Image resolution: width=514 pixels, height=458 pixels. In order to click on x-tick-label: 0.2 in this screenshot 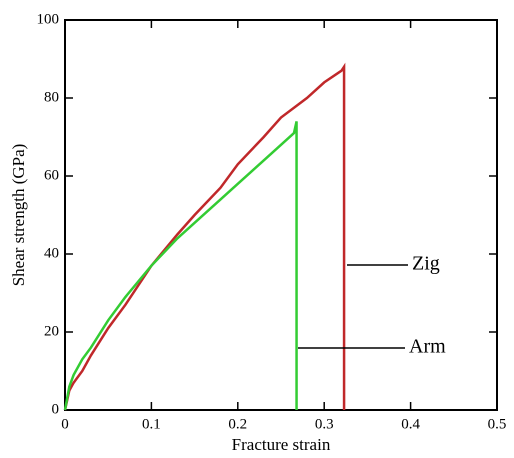, I will do `click(237, 424)`.